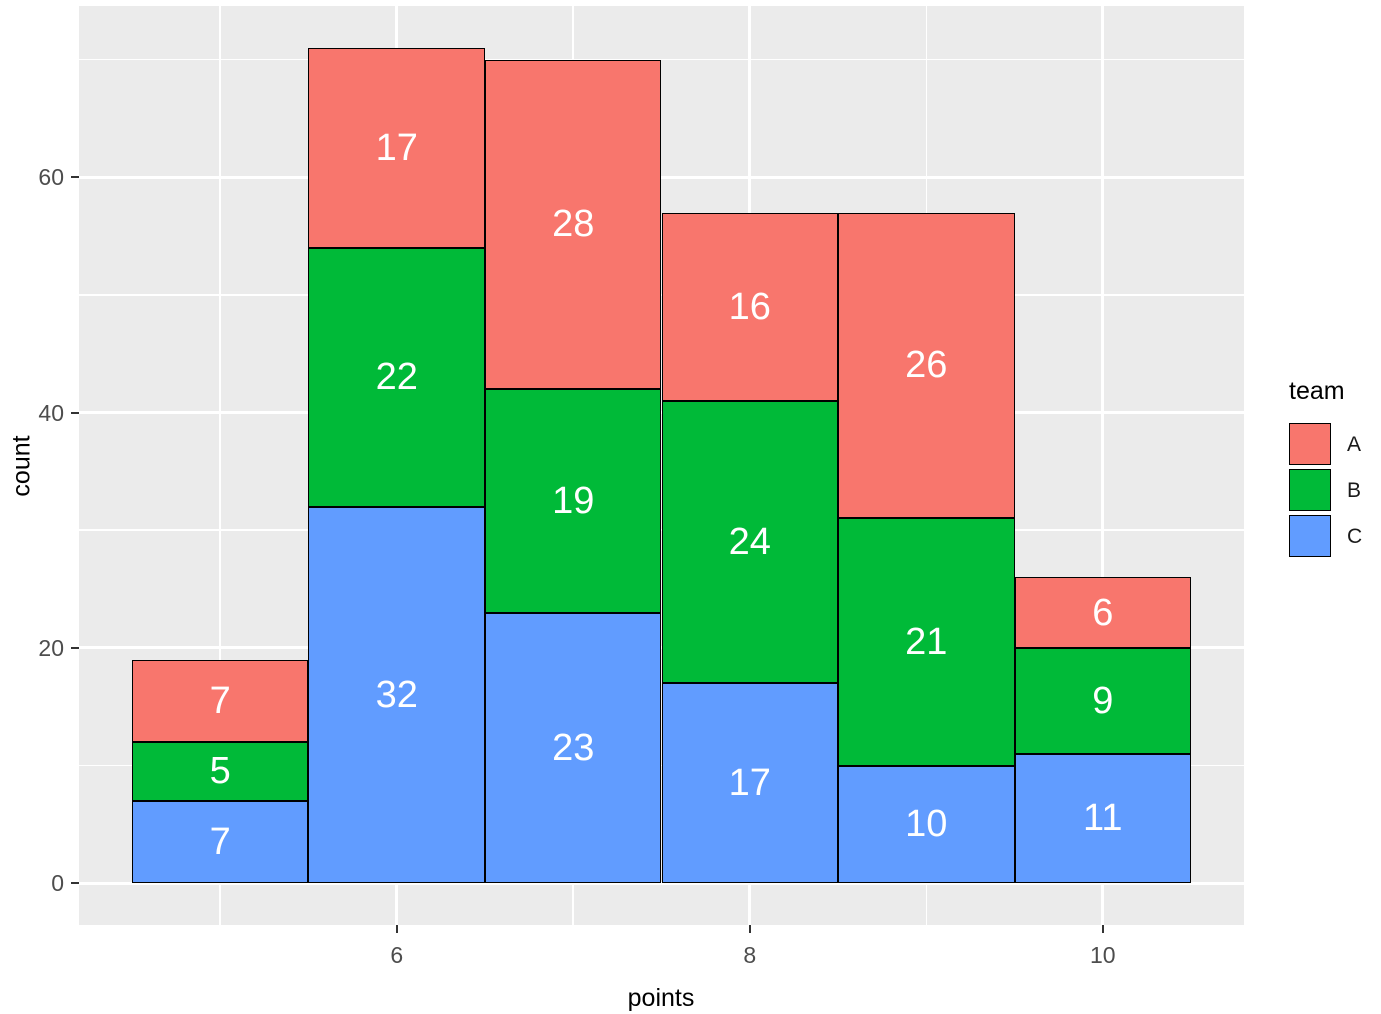  What do you see at coordinates (57, 883) in the screenshot?
I see `y-tick-label: 0` at bounding box center [57, 883].